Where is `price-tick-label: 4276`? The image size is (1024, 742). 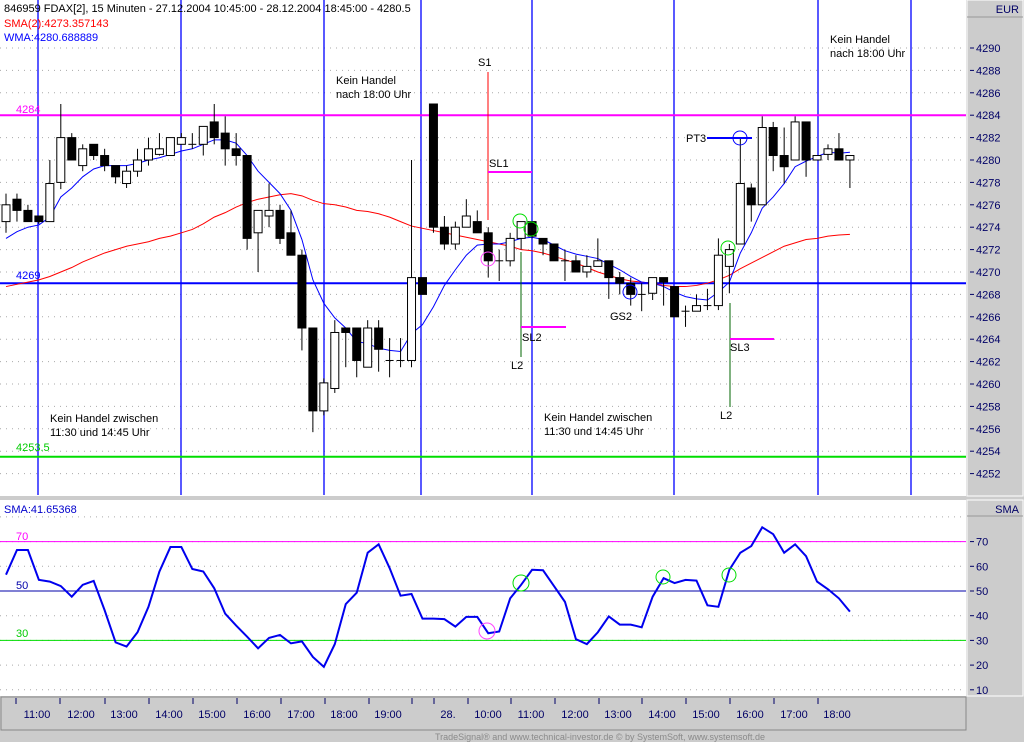
price-tick-label: 4276 is located at coordinates (988, 206).